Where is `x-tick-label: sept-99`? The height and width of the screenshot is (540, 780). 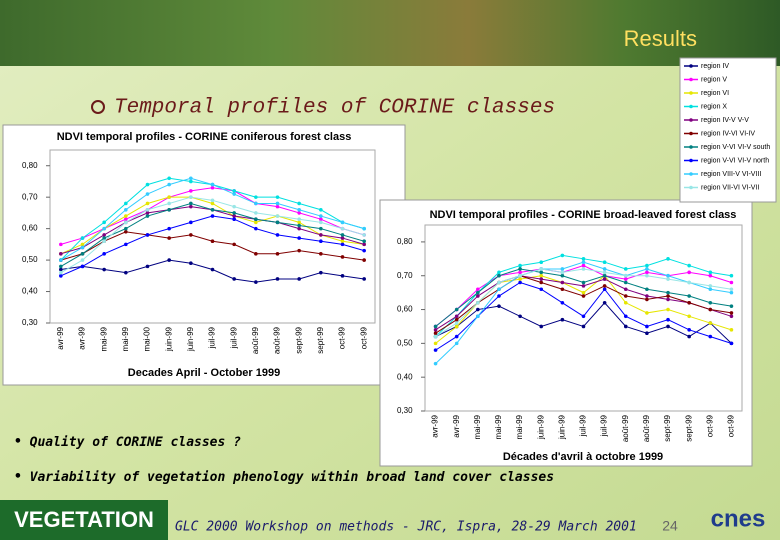
x-tick-label: sept-99 is located at coordinates (320, 339).